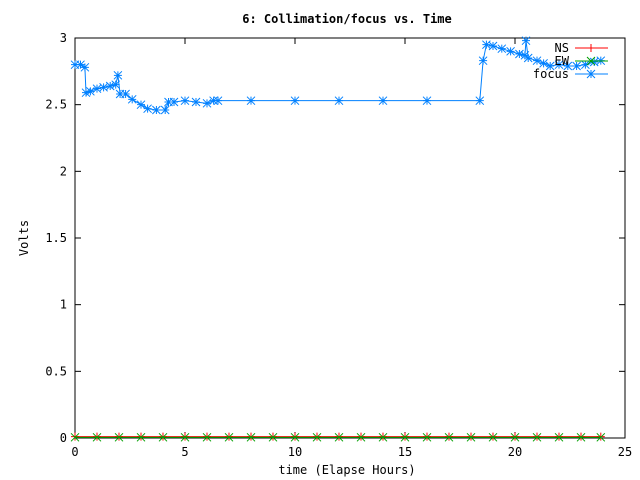 The height and width of the screenshot is (480, 640). Describe the element at coordinates (515, 452) in the screenshot. I see `x-tick-label: 20` at that location.